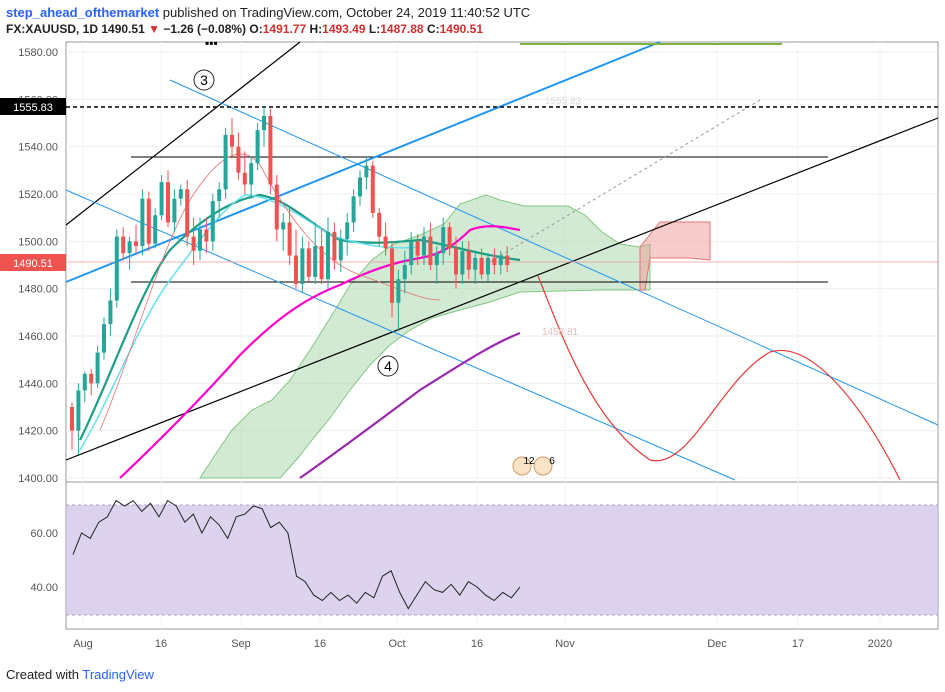  What do you see at coordinates (205, 29) in the screenshot?
I see `change-text: −1.26 (−0.08%)` at bounding box center [205, 29].